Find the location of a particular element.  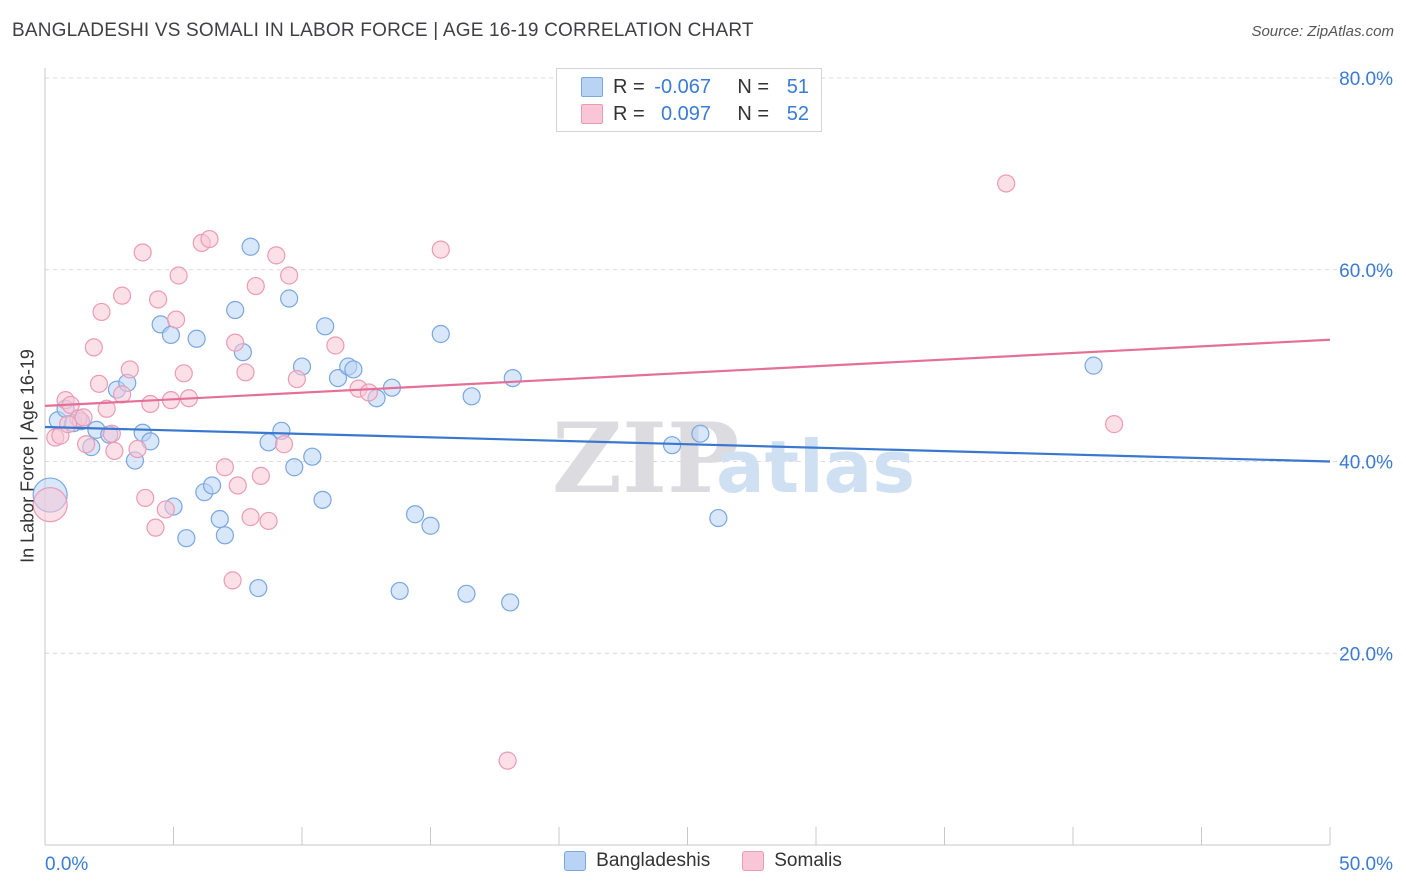

somali-trend-line is located at coordinates (687, 372).